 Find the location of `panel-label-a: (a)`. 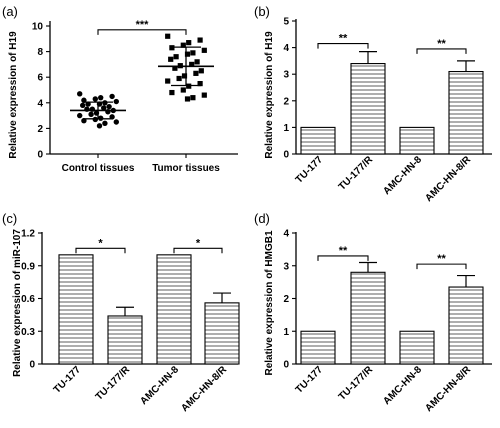

panel-label-a: (a) is located at coordinates (10, 11).